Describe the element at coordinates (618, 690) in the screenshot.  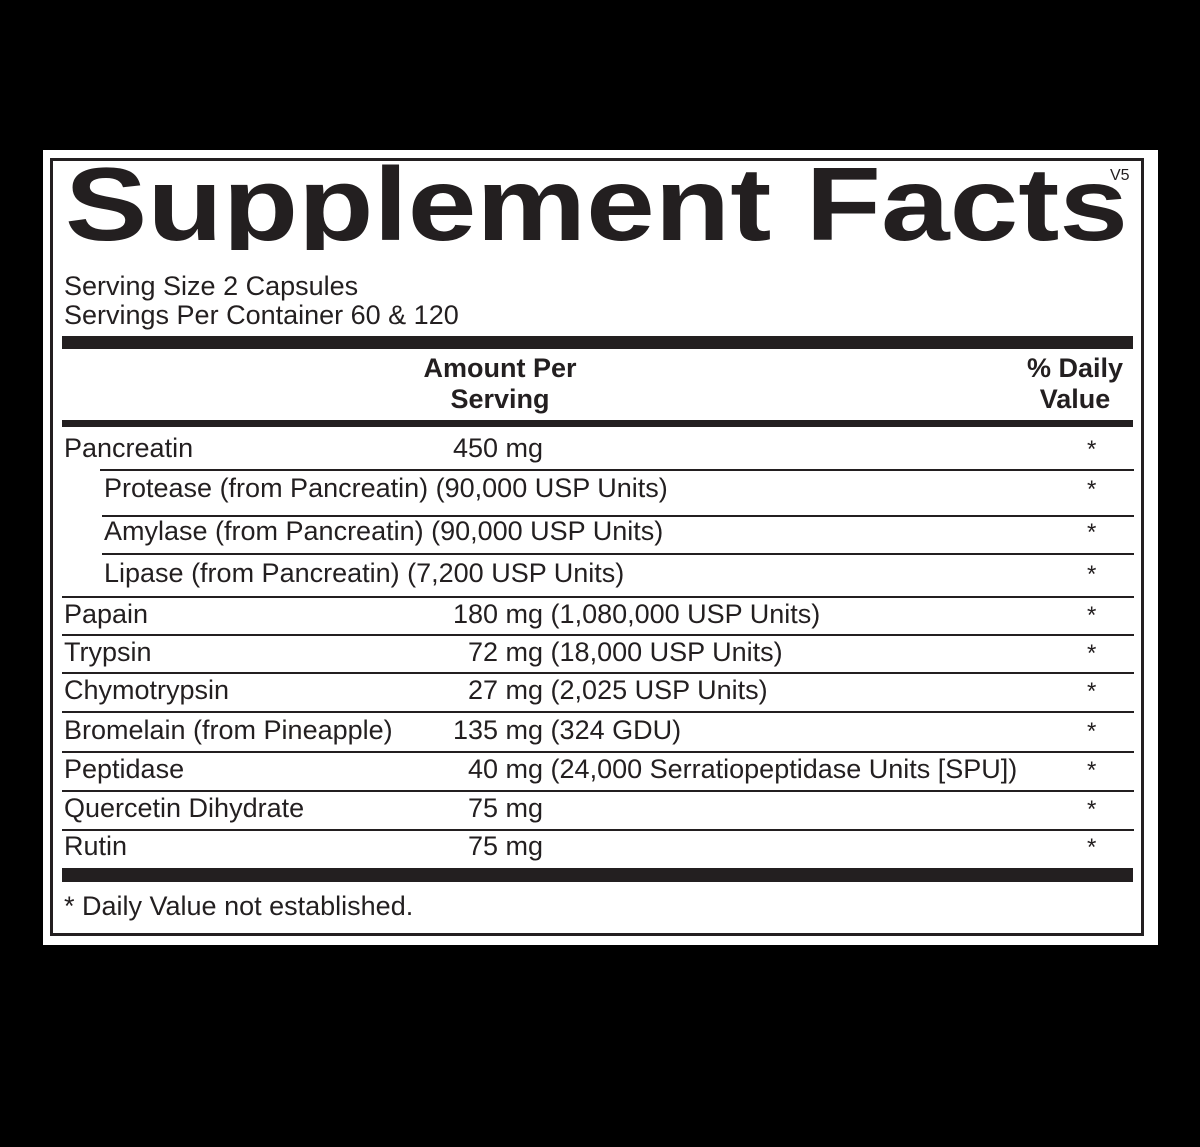
I see `ingredient-amount: 27 mg (2,025 USP Units)` at that location.